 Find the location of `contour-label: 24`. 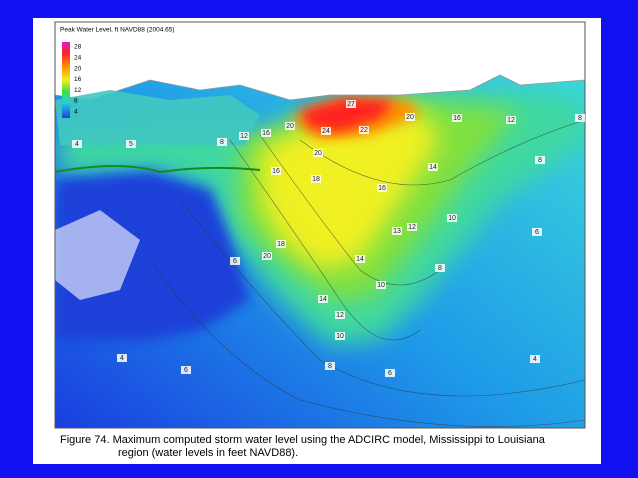

contour-label: 24 is located at coordinates (326, 131).